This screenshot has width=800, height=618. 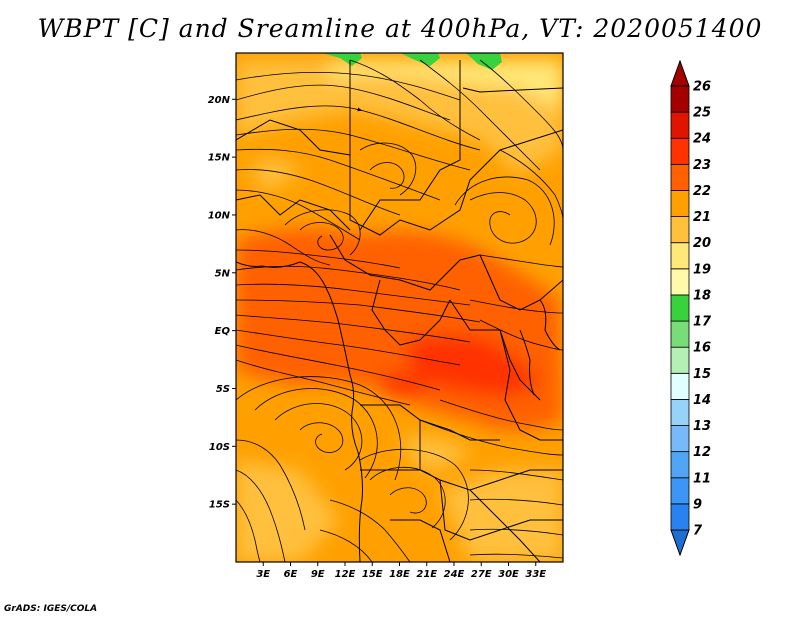 What do you see at coordinates (702, 374) in the screenshot?
I see `colorbar-label: 15` at bounding box center [702, 374].